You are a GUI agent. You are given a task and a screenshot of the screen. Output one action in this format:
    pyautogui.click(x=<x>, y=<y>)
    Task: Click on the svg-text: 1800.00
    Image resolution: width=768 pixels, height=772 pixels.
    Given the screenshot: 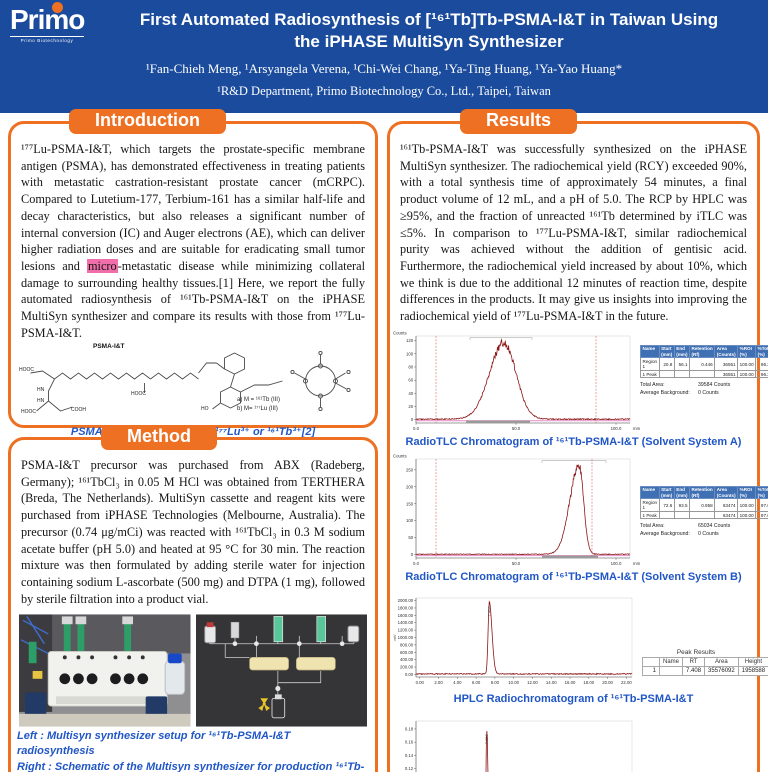 What is the action you would take?
    pyautogui.click(x=406, y=607)
    